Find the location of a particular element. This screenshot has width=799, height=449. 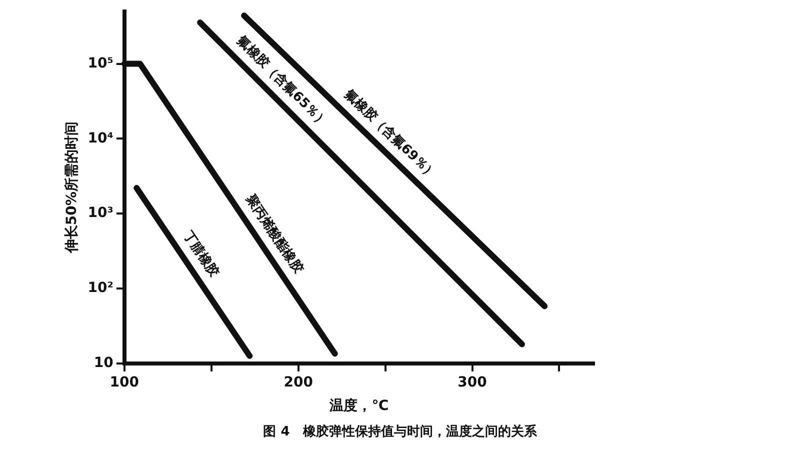

text: 氟橡胶（含氟65％） is located at coordinates (282, 81).